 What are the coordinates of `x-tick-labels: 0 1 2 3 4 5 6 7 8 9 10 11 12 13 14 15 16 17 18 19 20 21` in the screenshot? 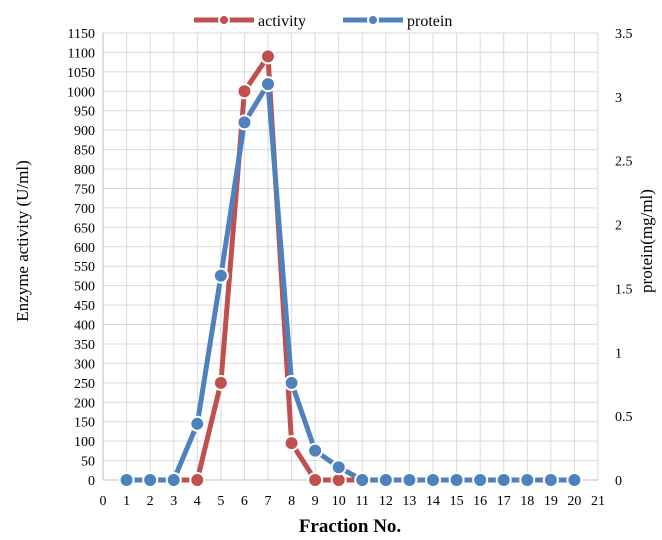 It's located at (353, 501).